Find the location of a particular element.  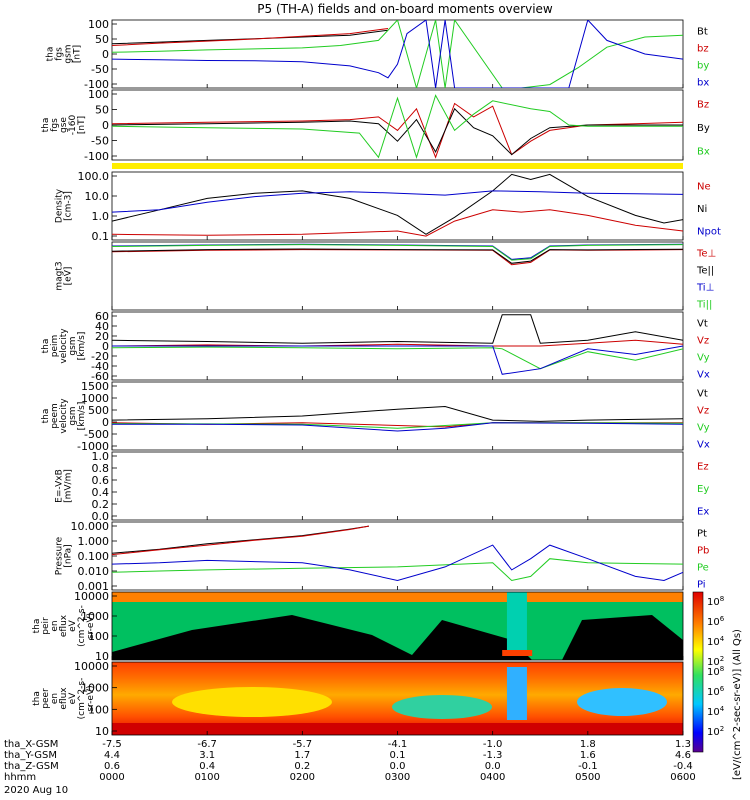

y-tick-label: 500 is located at coordinates (98, 410).